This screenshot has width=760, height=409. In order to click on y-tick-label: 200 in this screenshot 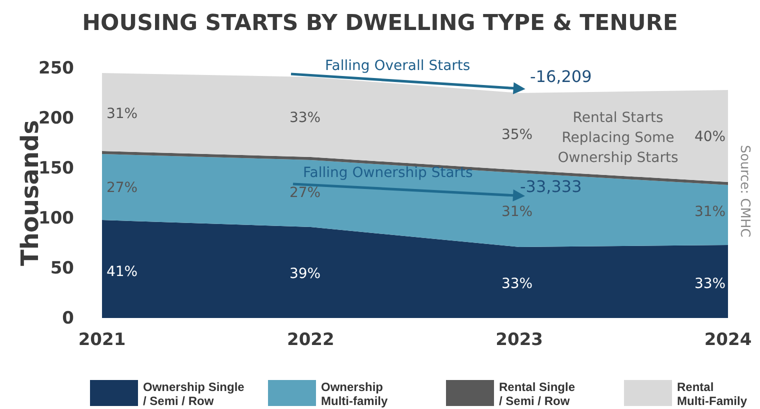, I will do `click(56, 118)`.